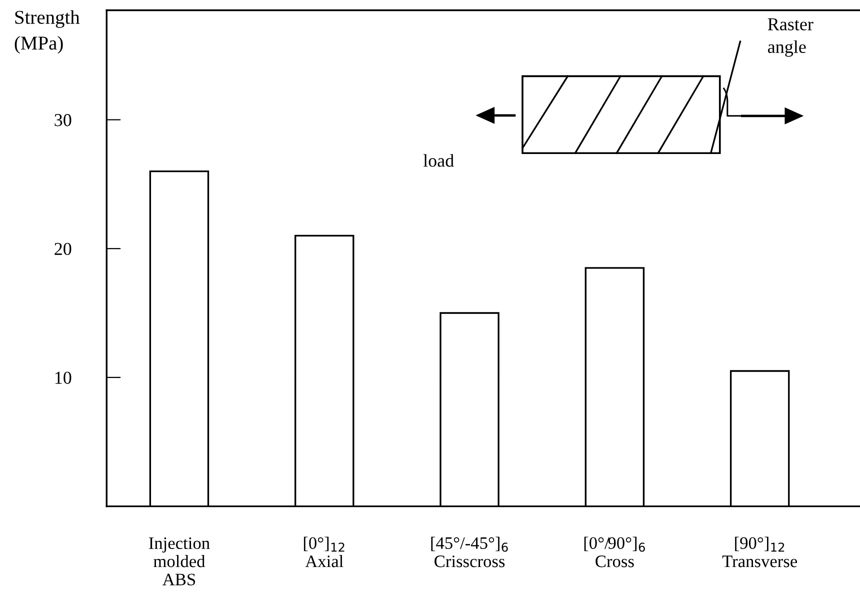 The height and width of the screenshot is (602, 860). What do you see at coordinates (179, 561) in the screenshot?
I see `x-tick-label: Injection molded ABS` at bounding box center [179, 561].